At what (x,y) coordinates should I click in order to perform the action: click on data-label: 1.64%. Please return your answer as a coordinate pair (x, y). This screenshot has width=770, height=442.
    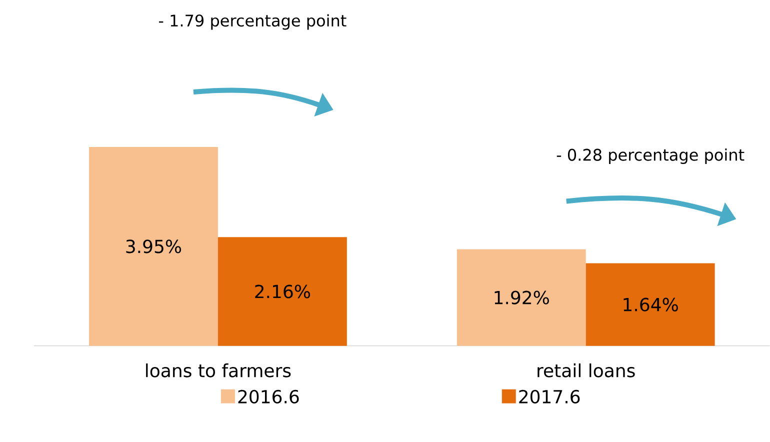
    Looking at the image, I should click on (651, 305).